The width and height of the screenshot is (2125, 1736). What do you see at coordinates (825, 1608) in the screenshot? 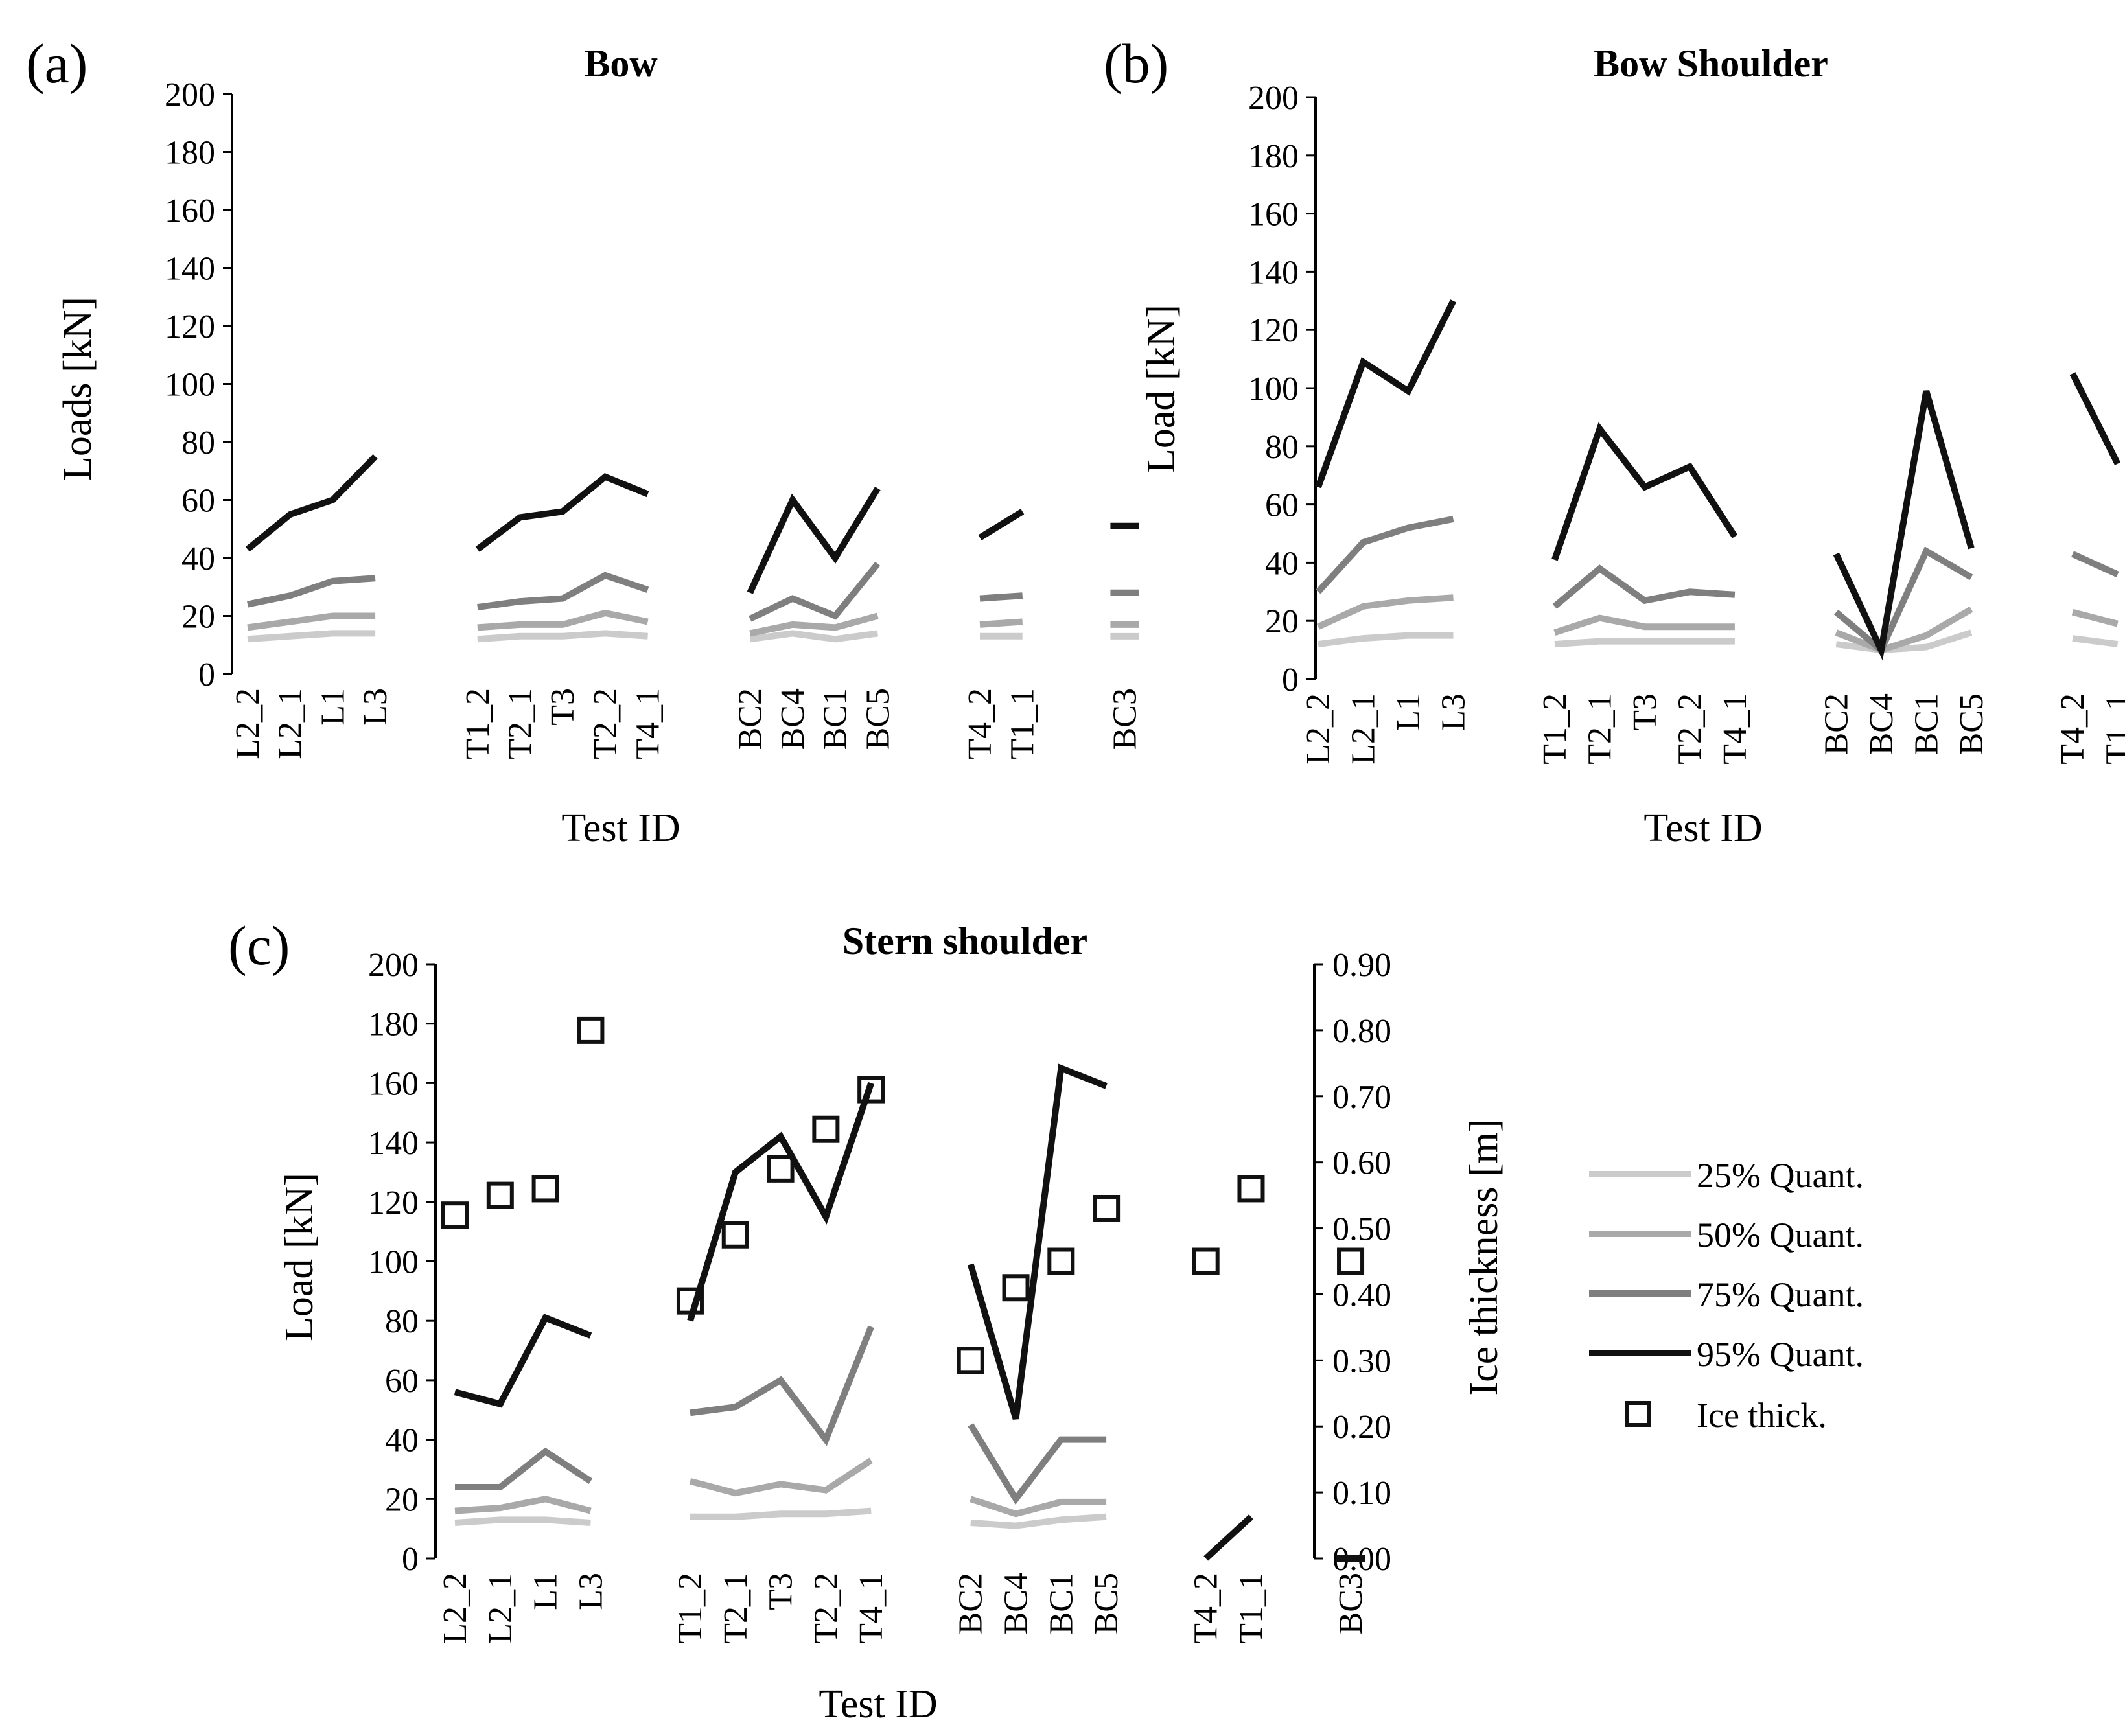
I see `x-tick-label-c-t2-2: T2_2` at bounding box center [825, 1608].